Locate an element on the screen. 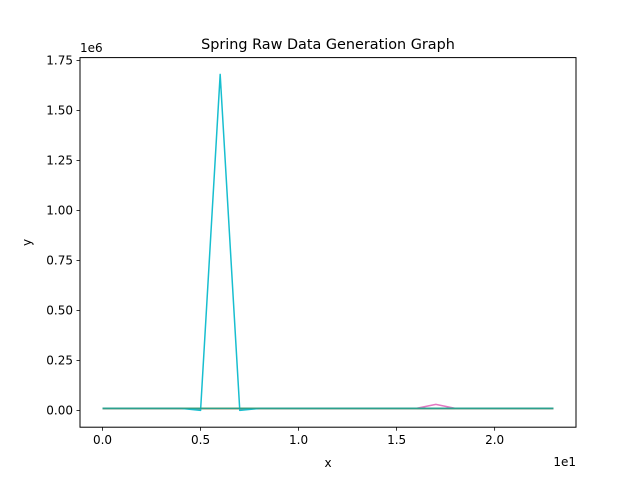  x-tick-label: 0.0 is located at coordinates (102, 440).